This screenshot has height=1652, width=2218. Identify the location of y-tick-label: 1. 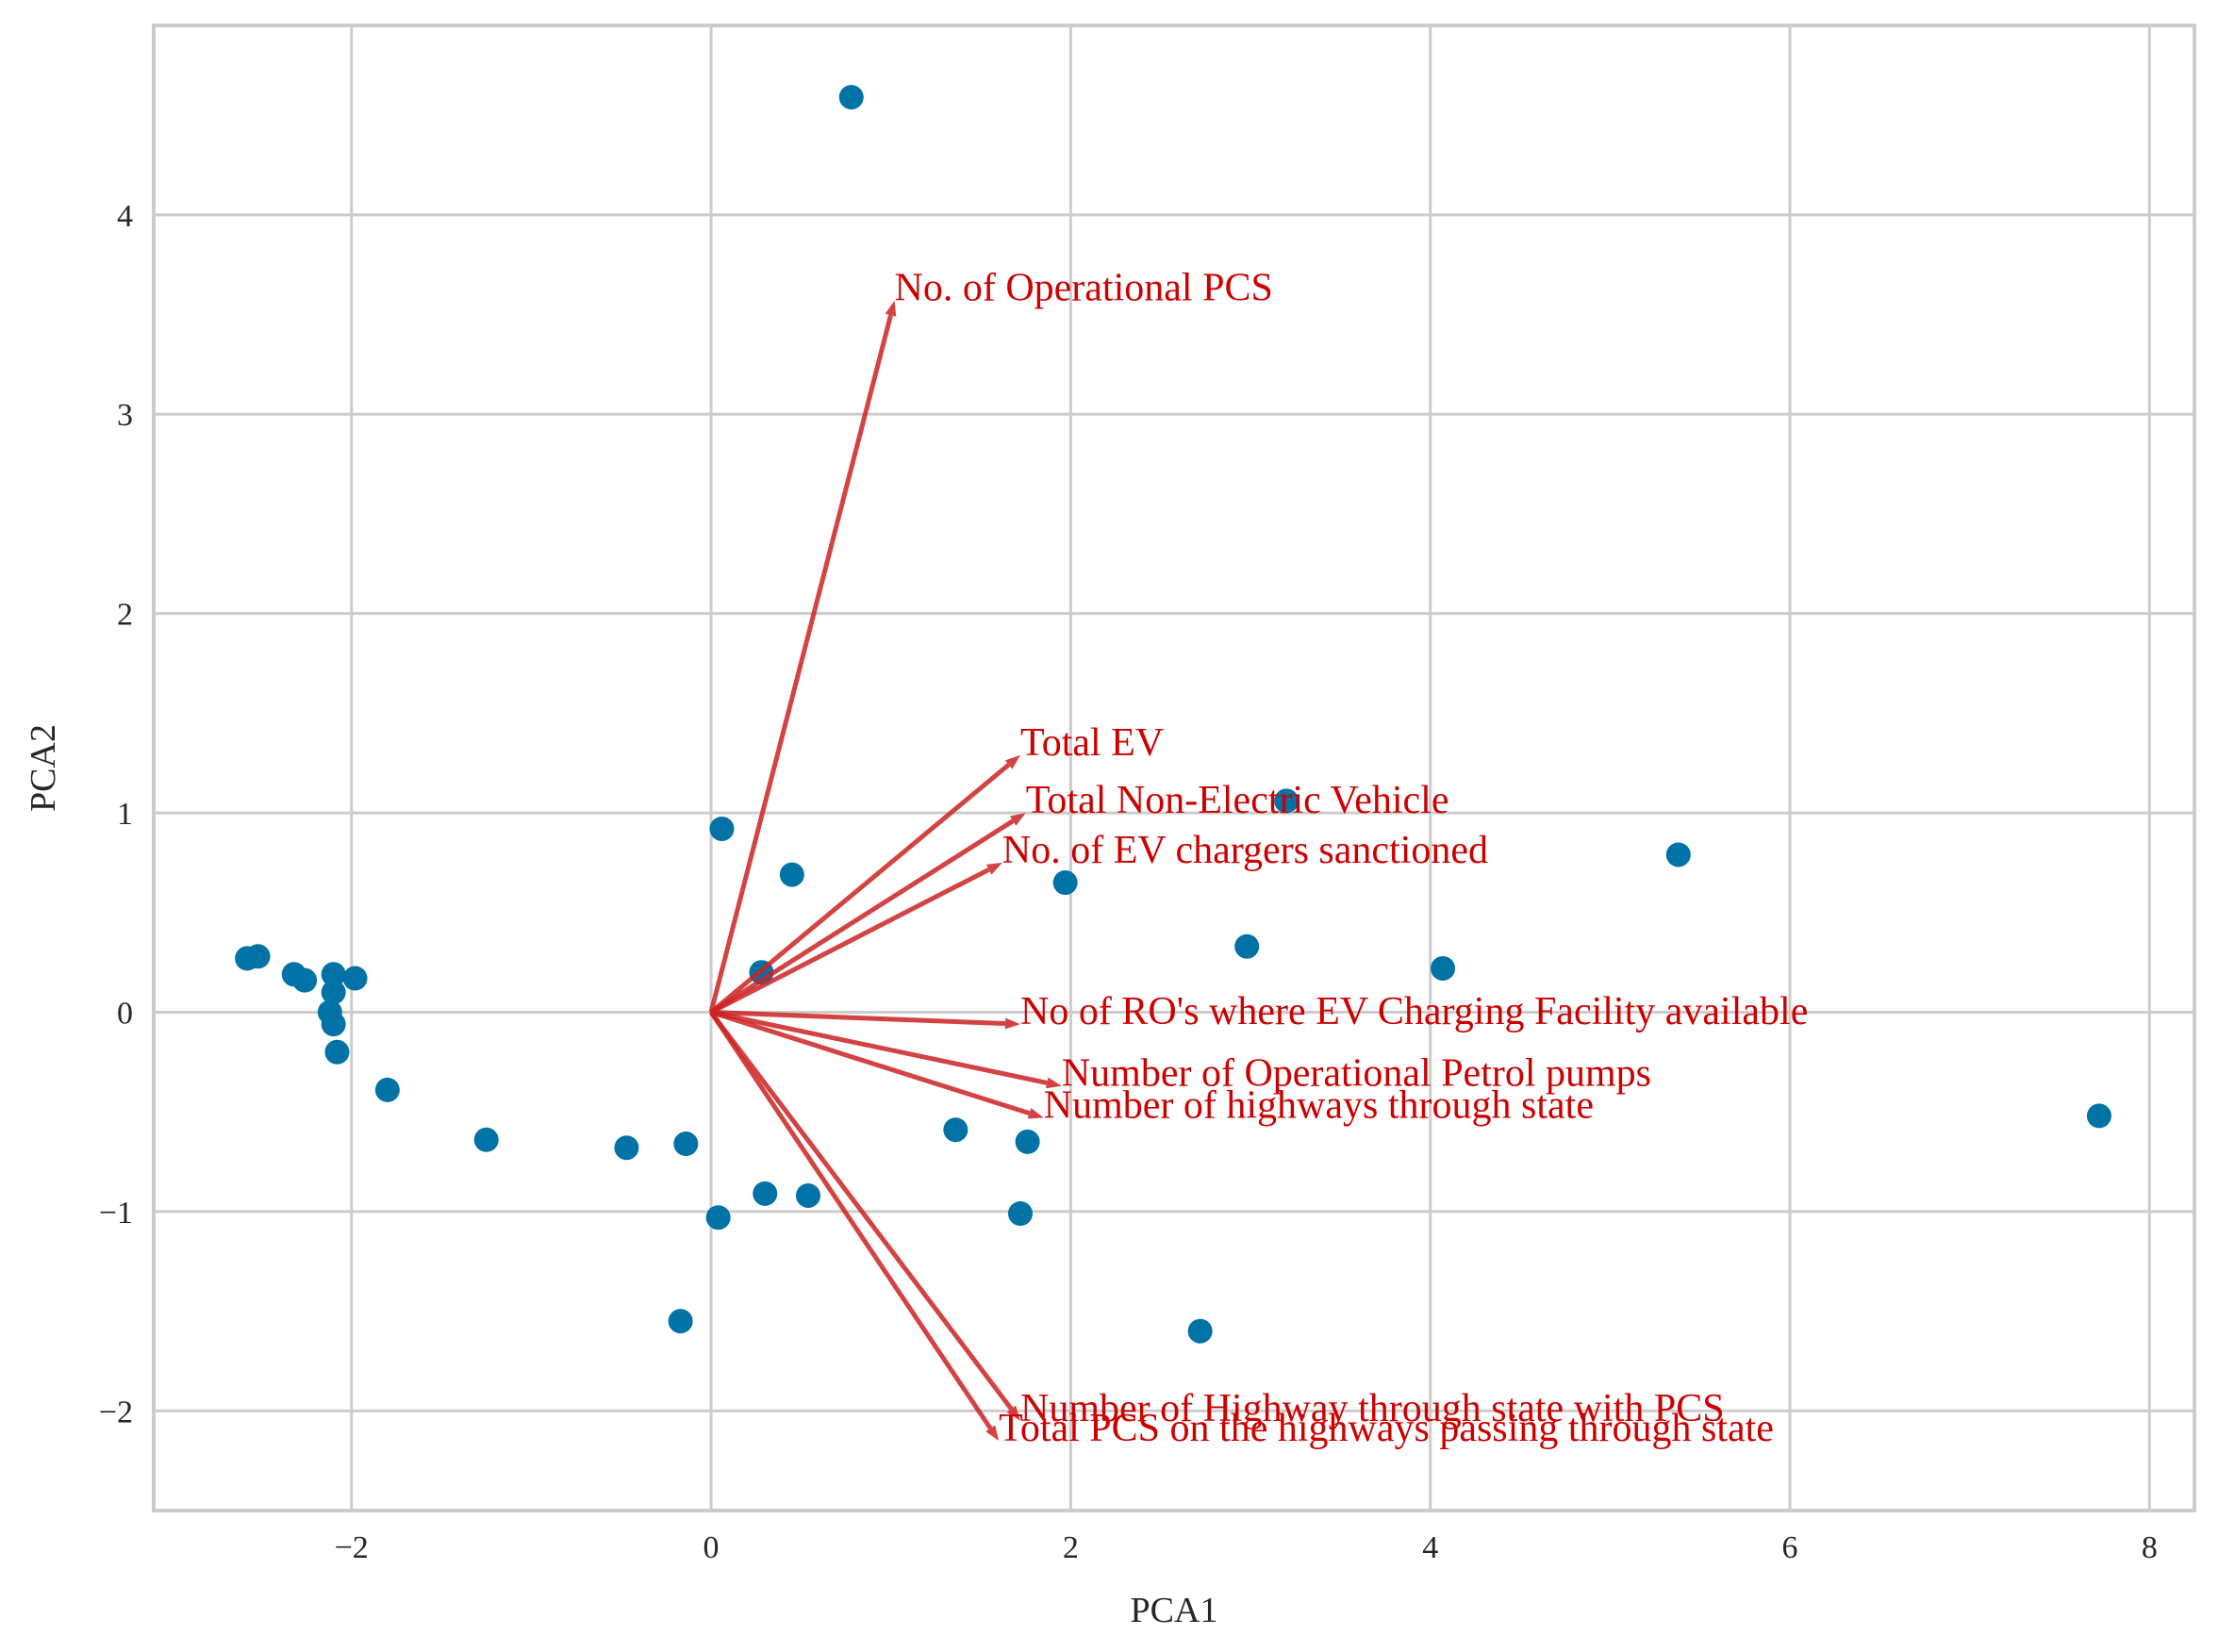
(125, 814).